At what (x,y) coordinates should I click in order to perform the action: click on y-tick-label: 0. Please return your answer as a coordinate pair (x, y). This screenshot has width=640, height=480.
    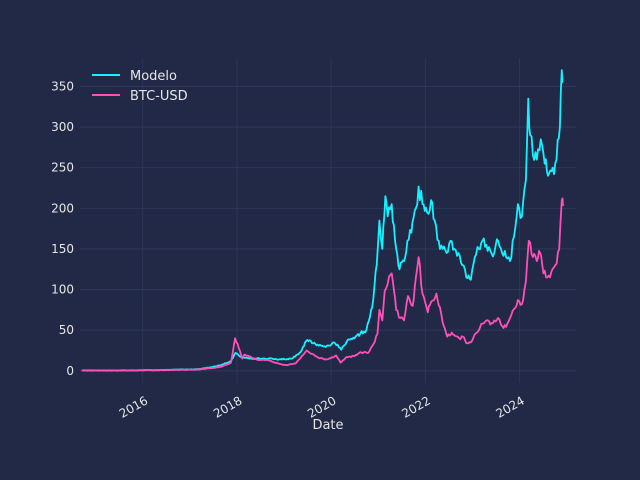
    Looking at the image, I should click on (70, 371).